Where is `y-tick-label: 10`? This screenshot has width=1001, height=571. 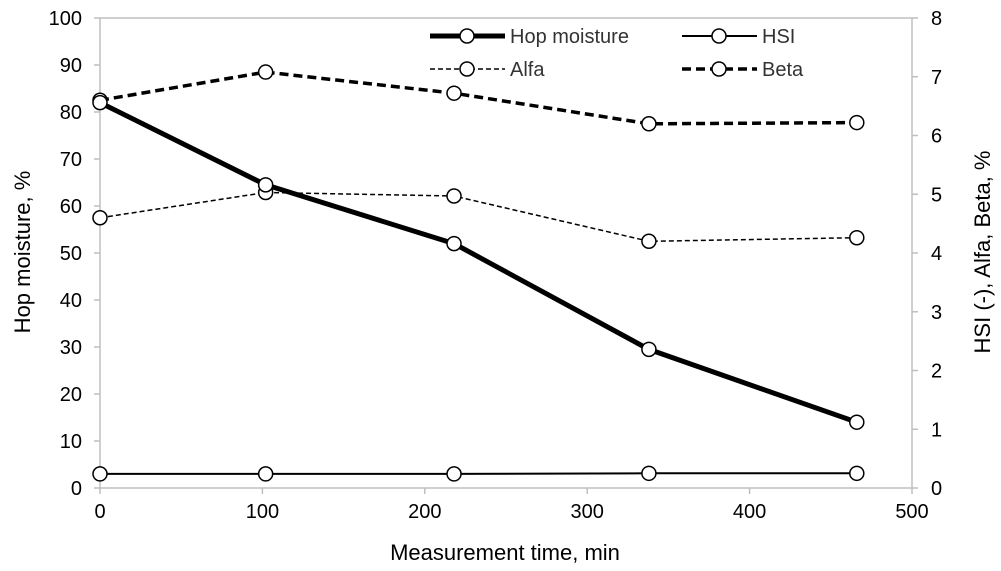 y-tick-label: 10 is located at coordinates (71, 442).